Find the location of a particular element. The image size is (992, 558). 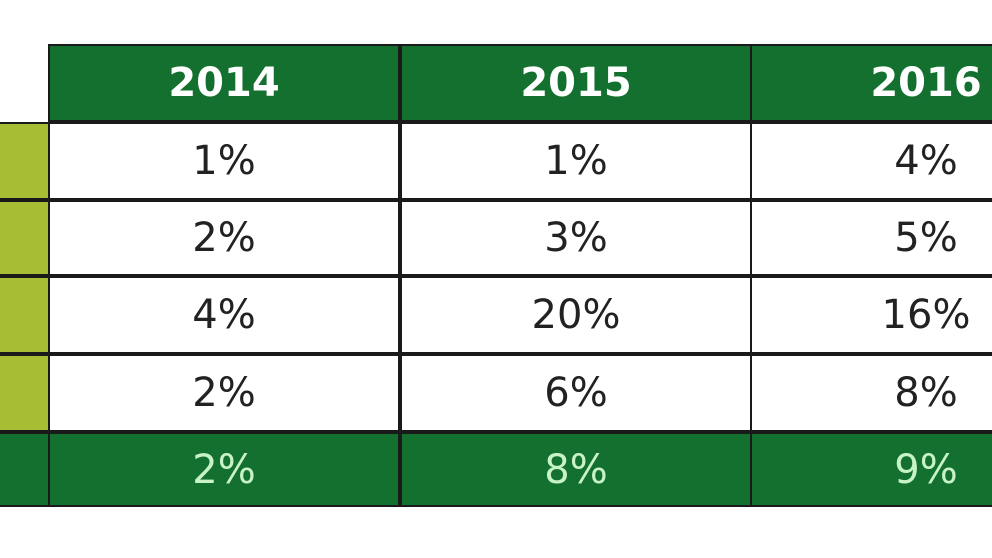

data-cell: 5% is located at coordinates (871, 238).